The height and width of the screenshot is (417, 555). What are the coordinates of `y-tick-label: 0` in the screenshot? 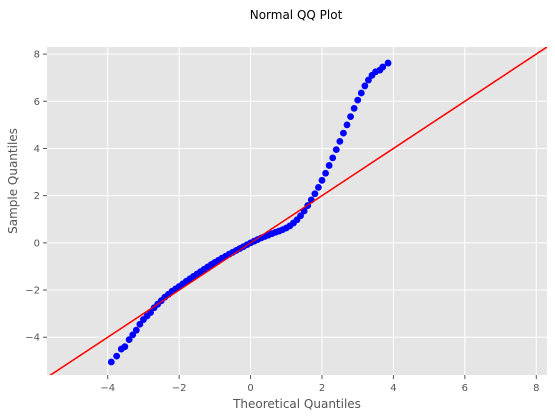 It's located at (37, 243).